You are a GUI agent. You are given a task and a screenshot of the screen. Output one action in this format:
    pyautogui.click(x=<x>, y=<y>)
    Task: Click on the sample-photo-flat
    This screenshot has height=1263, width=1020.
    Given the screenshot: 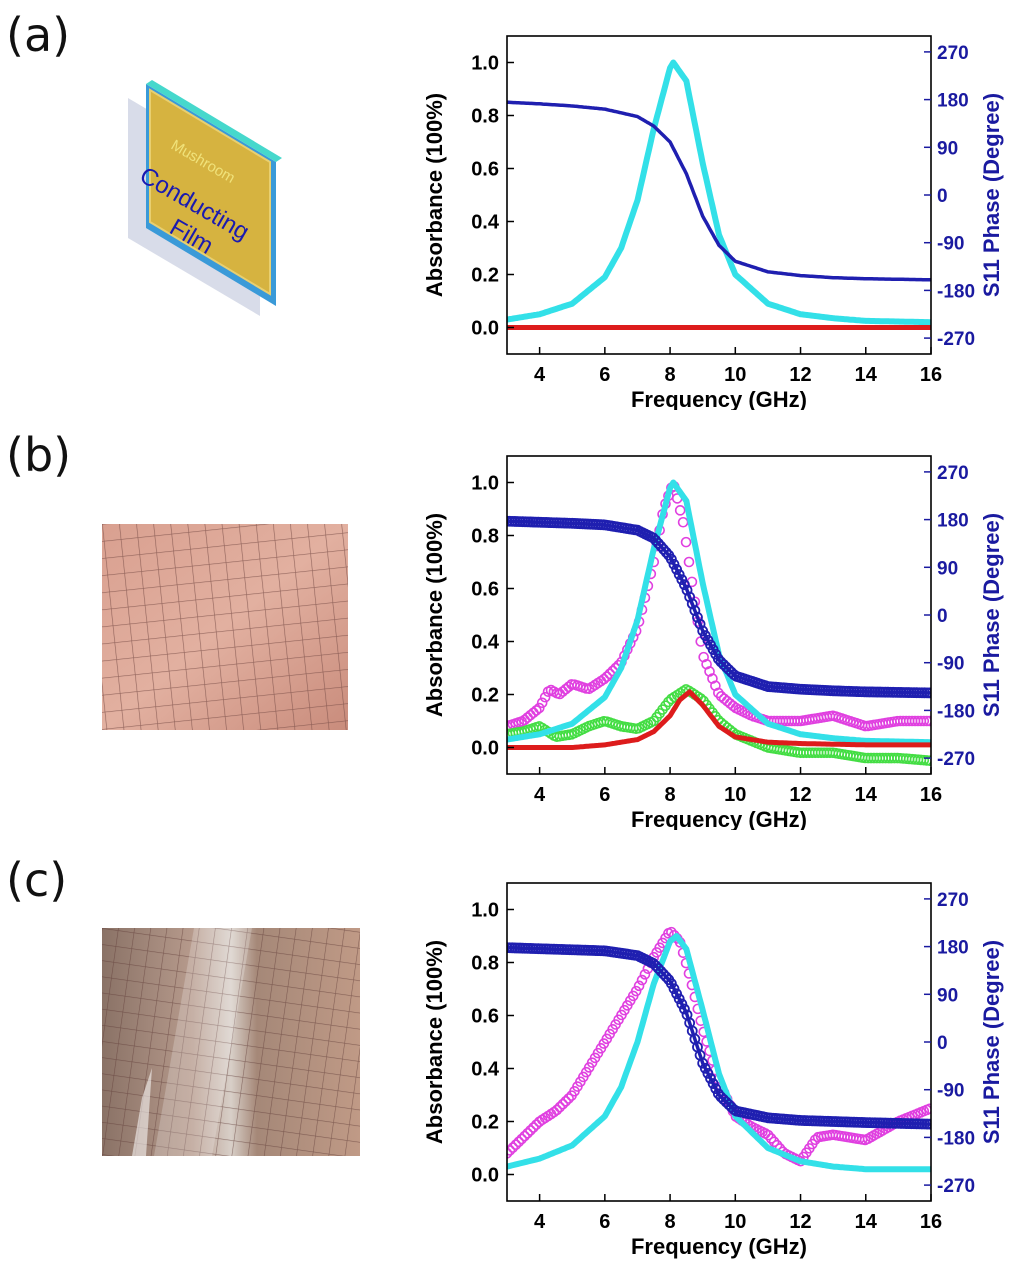 What is the action you would take?
    pyautogui.click(x=225, y=627)
    